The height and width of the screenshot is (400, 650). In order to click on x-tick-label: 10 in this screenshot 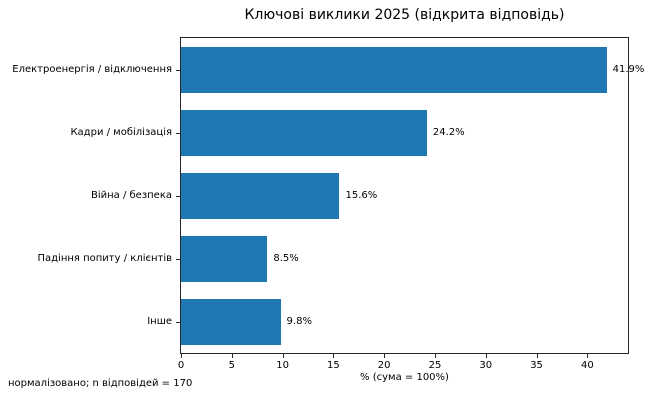, I will do `click(282, 365)`.